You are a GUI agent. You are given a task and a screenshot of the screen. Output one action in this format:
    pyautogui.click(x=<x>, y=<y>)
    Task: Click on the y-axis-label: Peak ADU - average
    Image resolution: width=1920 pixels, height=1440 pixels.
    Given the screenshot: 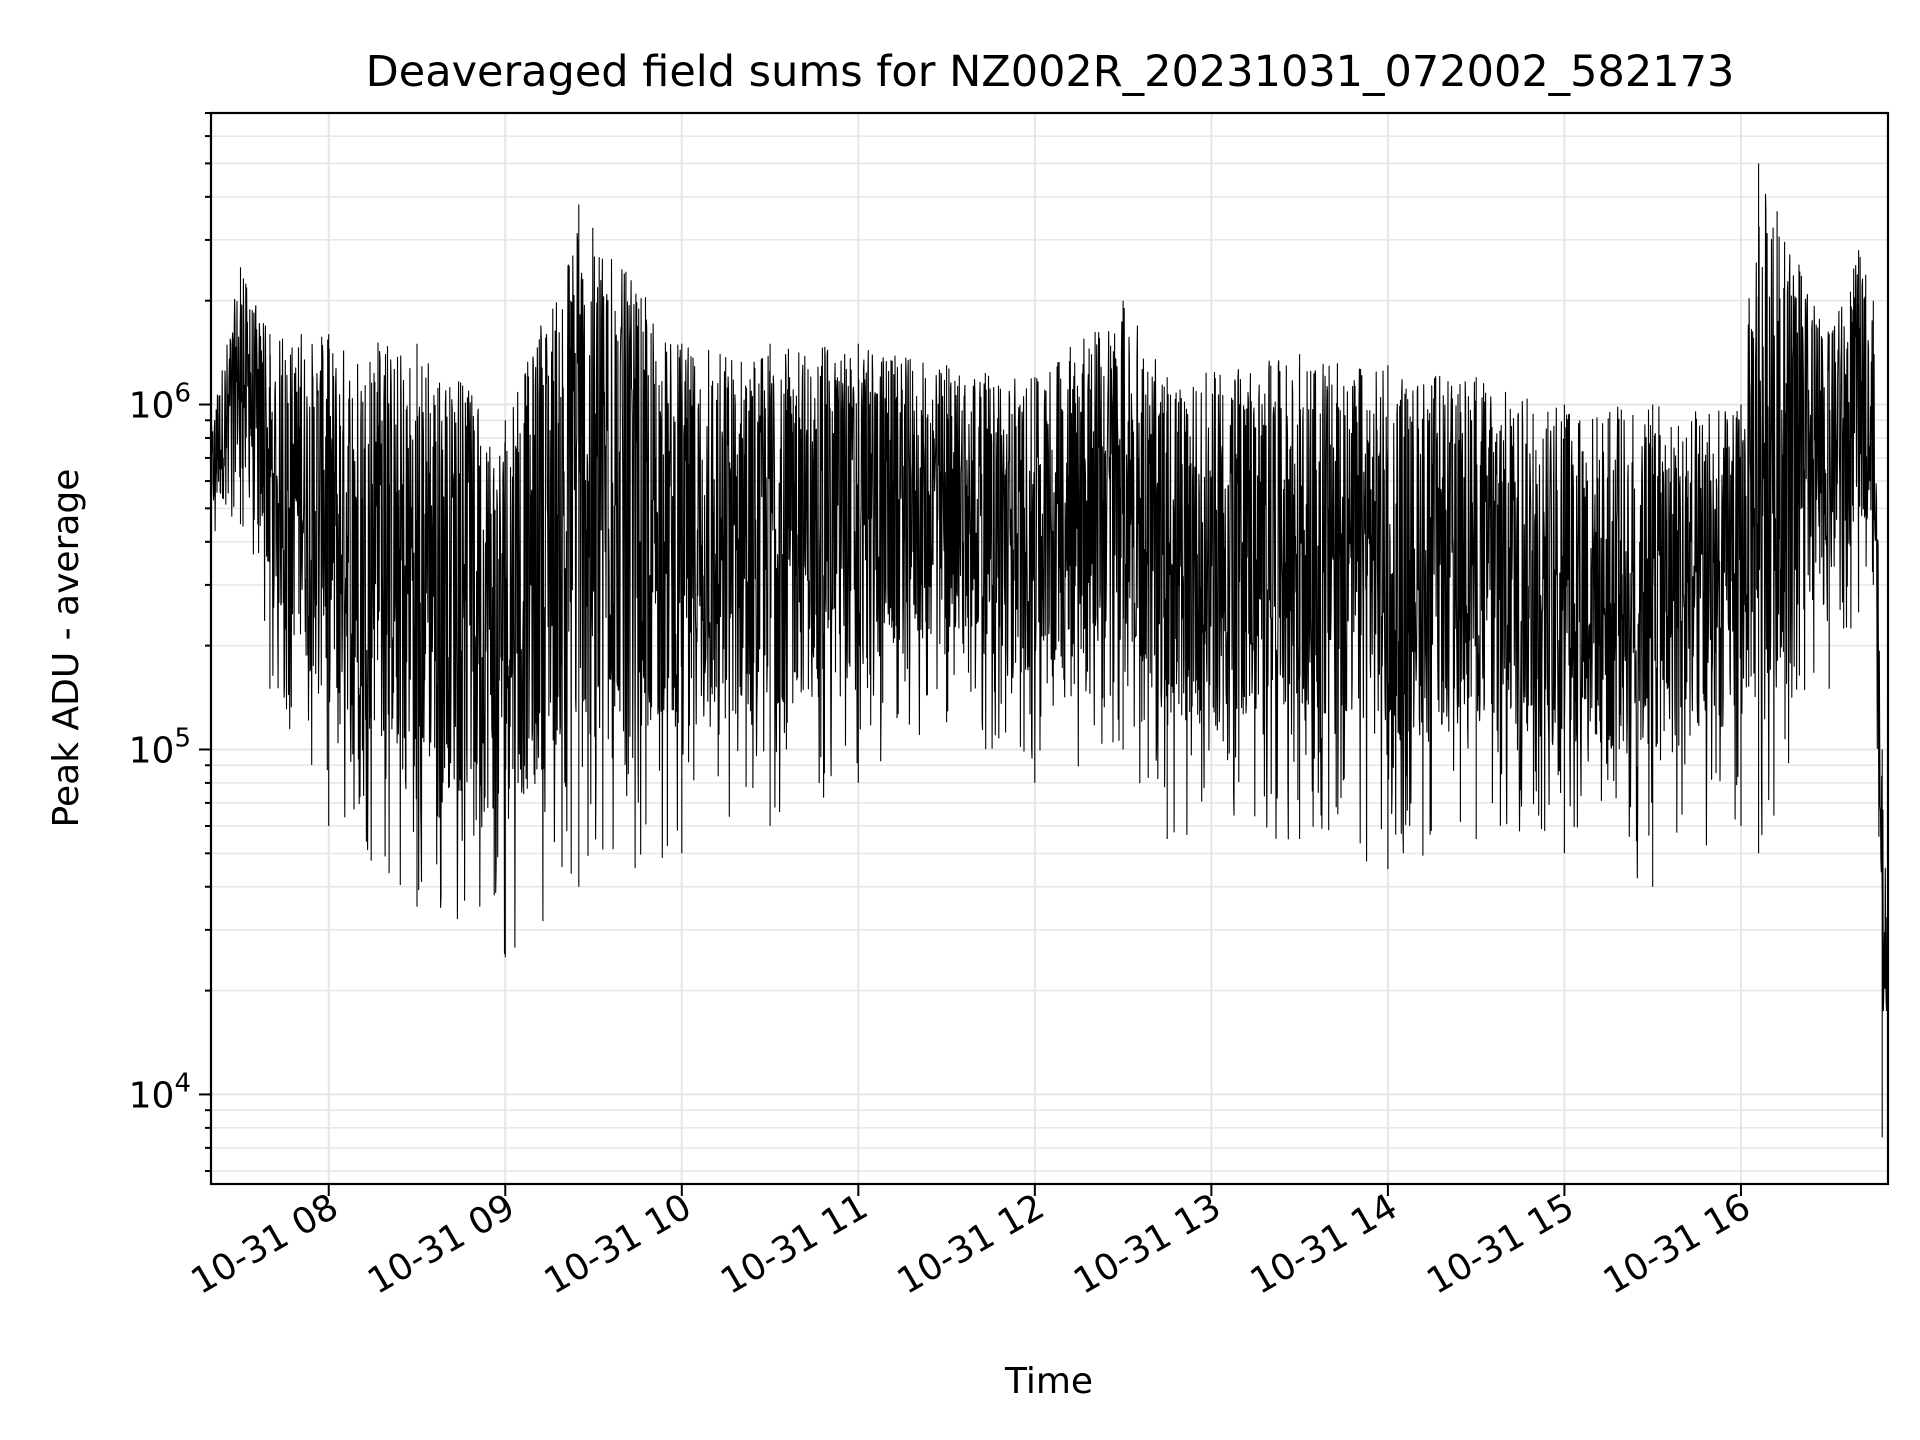 What is the action you would take?
    pyautogui.click(x=66, y=648)
    